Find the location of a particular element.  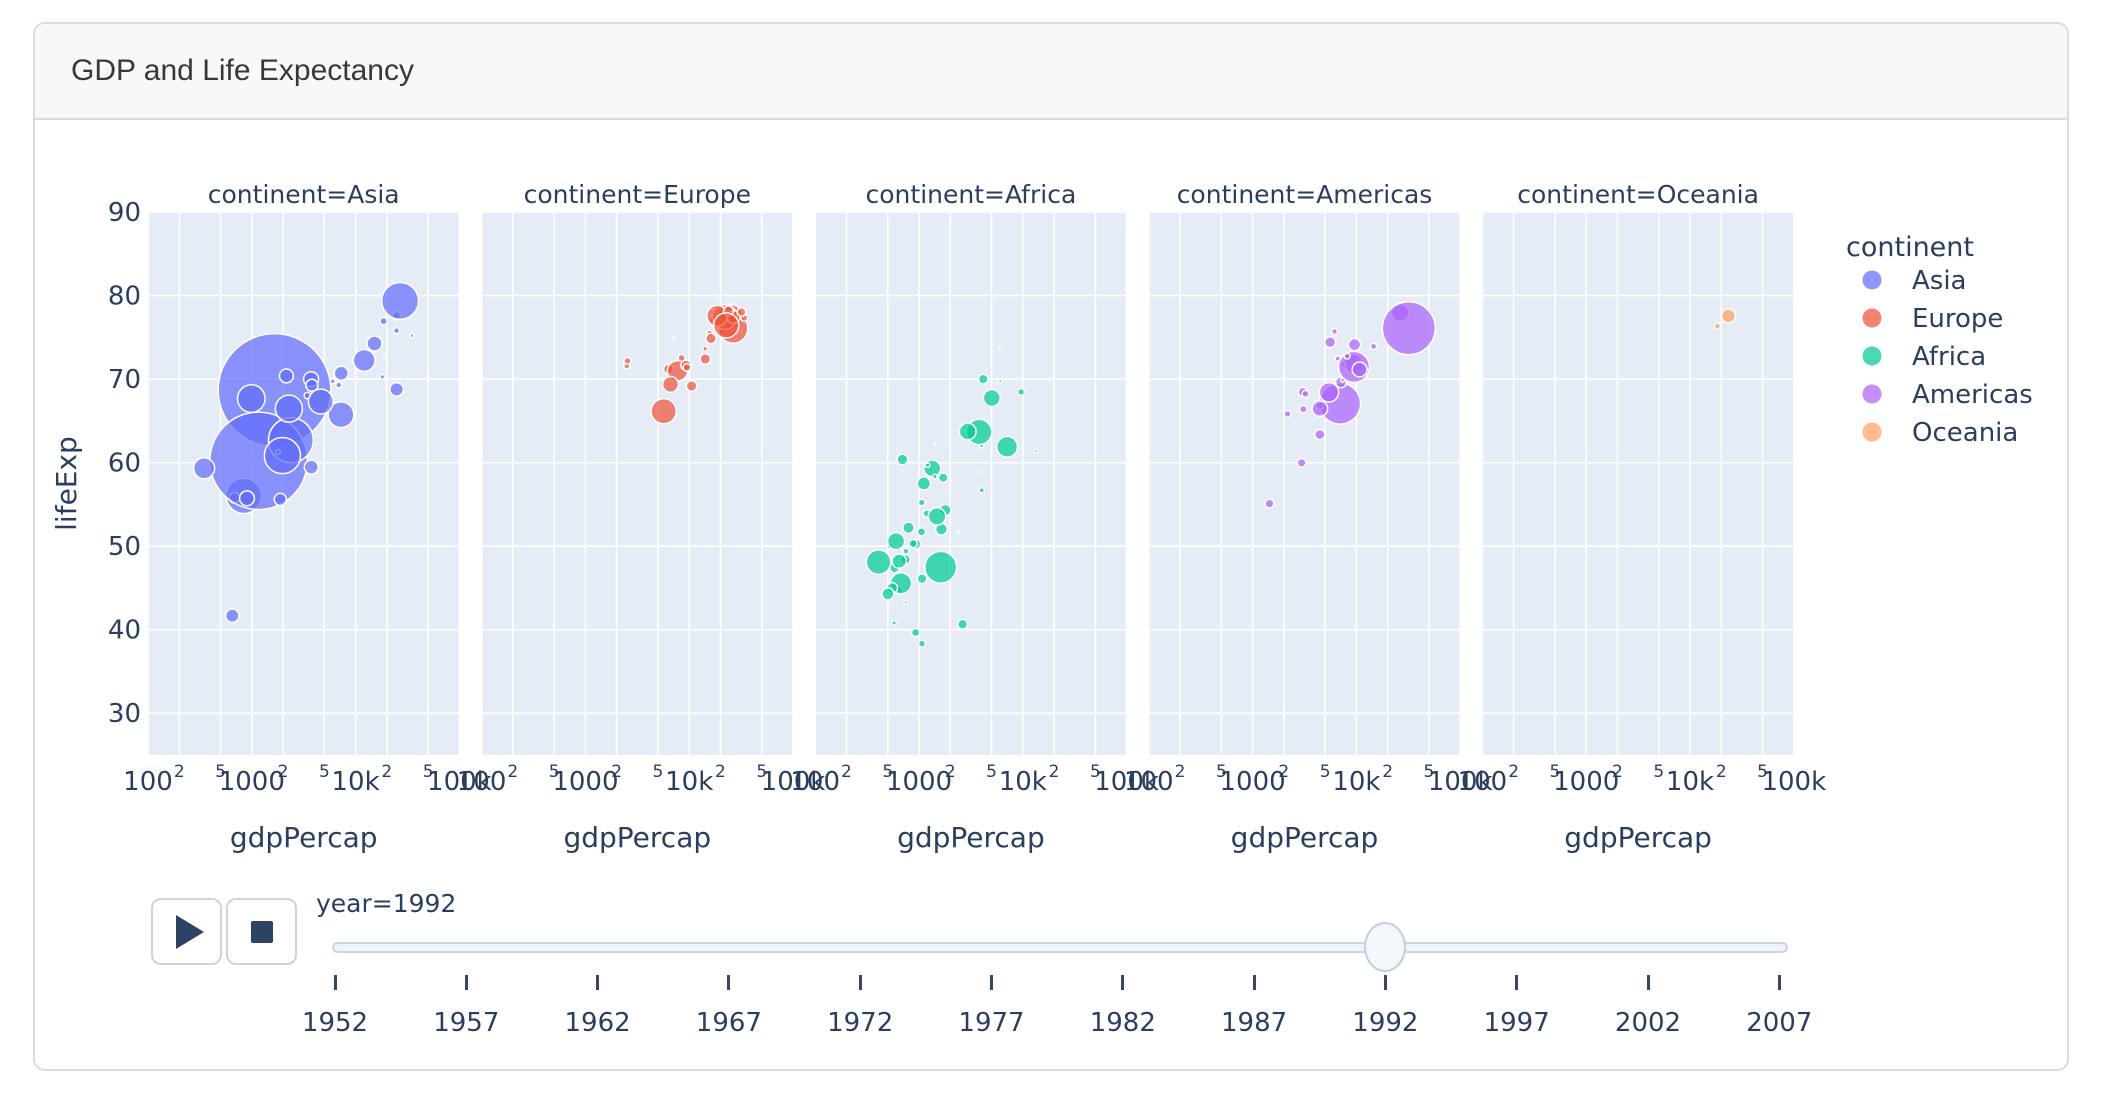

bubble-puerto-rico is located at coordinates (1373, 346).